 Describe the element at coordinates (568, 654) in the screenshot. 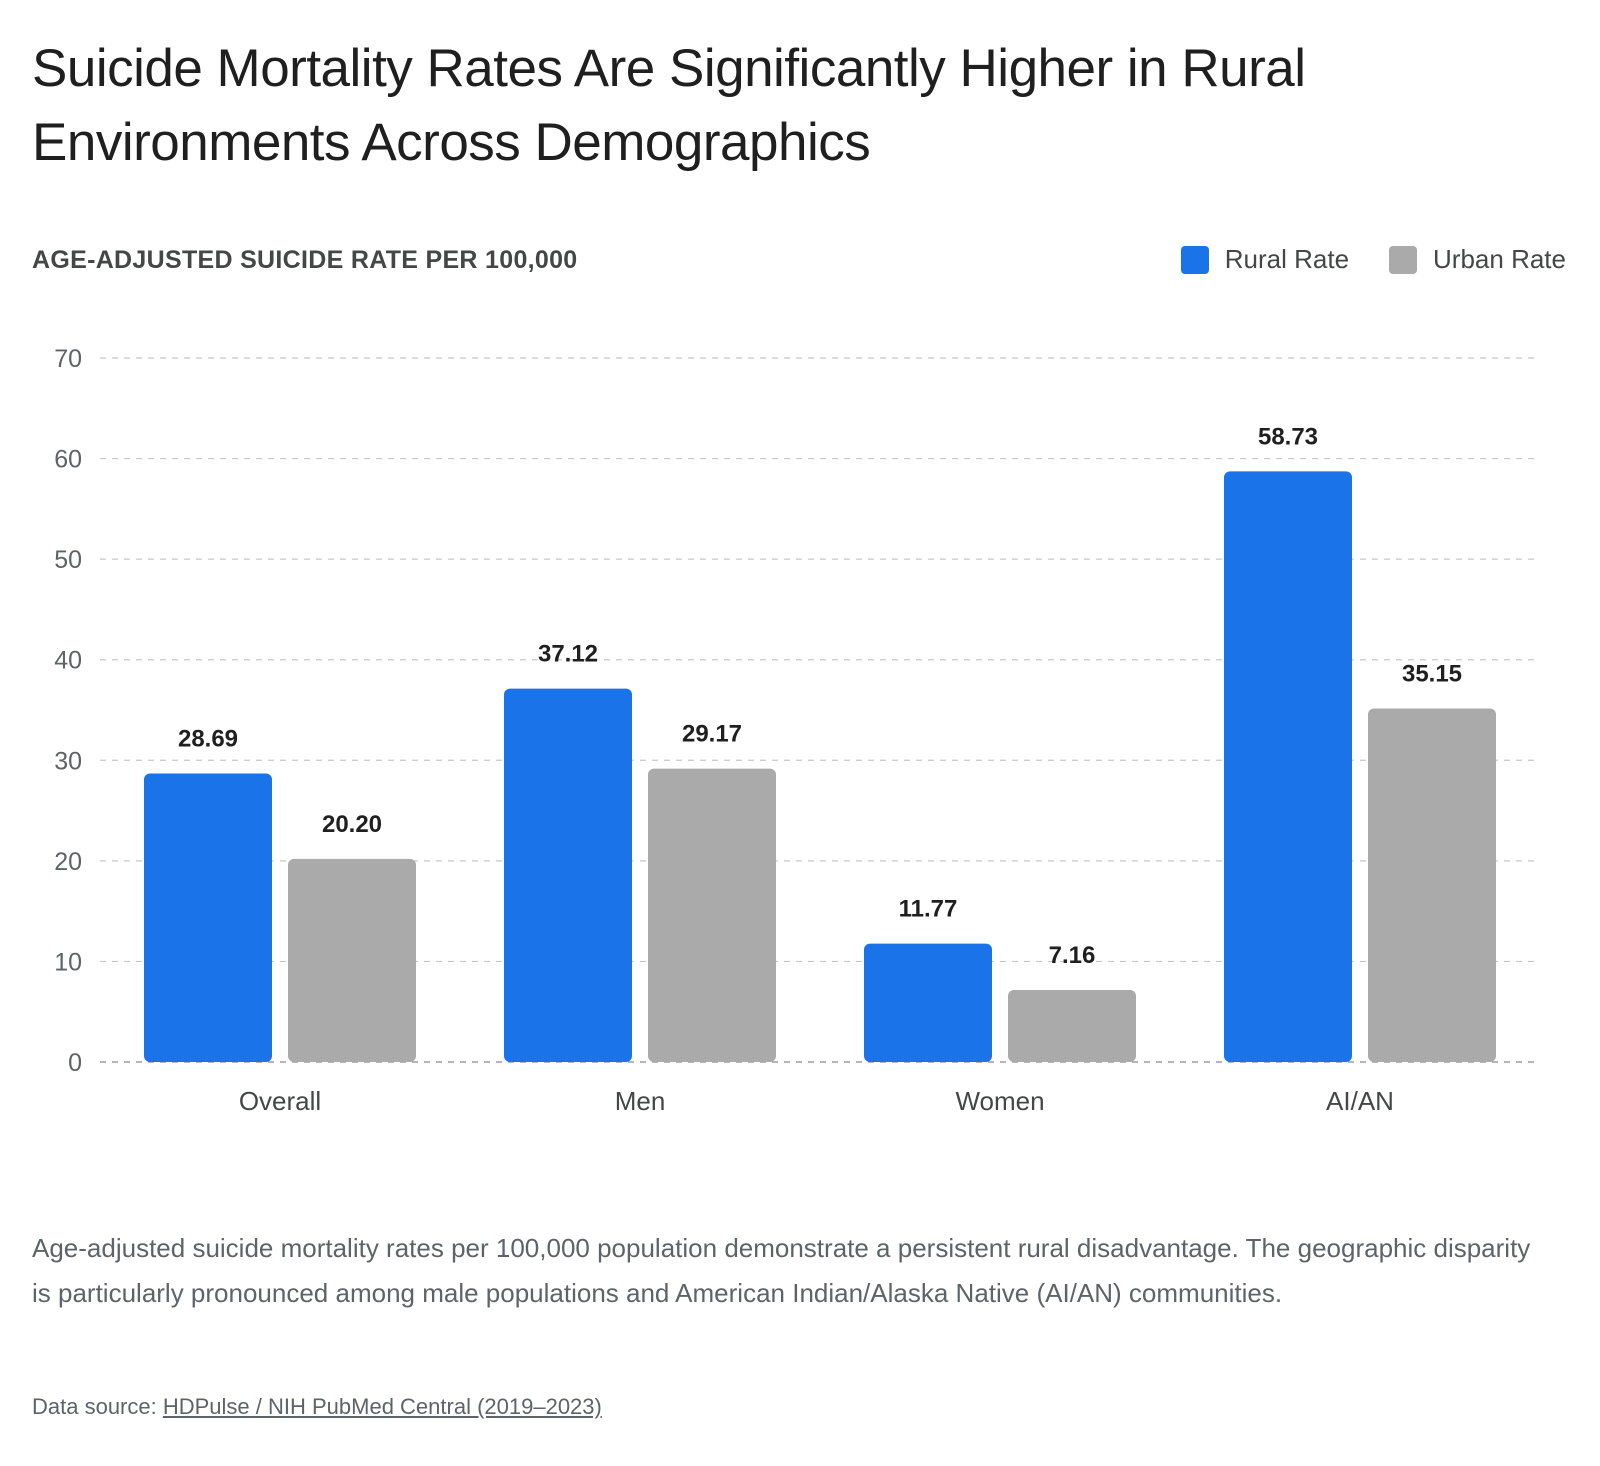

I see `data-label: 37.12` at that location.